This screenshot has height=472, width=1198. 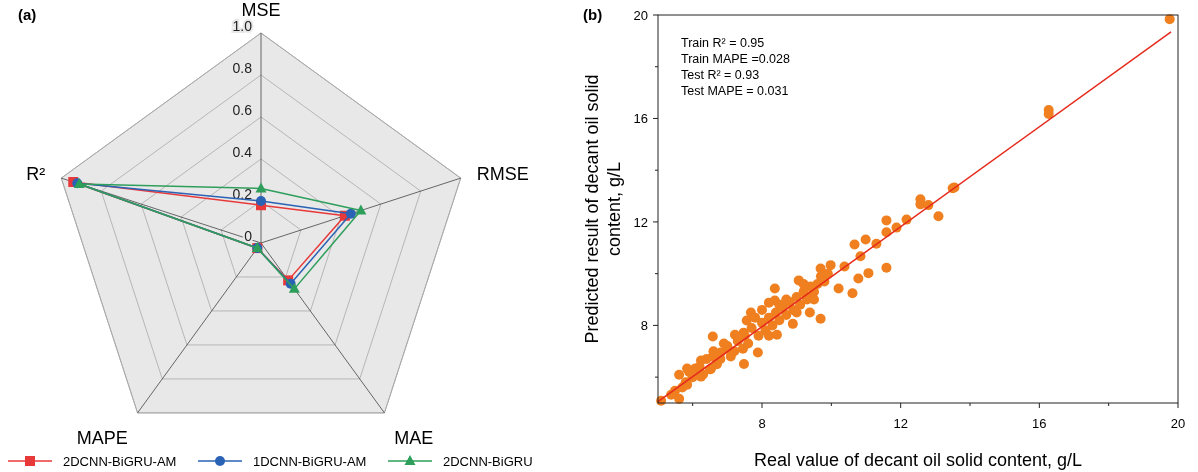 I want to click on y-axis-title: Predicted result of decant oil solid content, g/L, so click(x=603, y=209).